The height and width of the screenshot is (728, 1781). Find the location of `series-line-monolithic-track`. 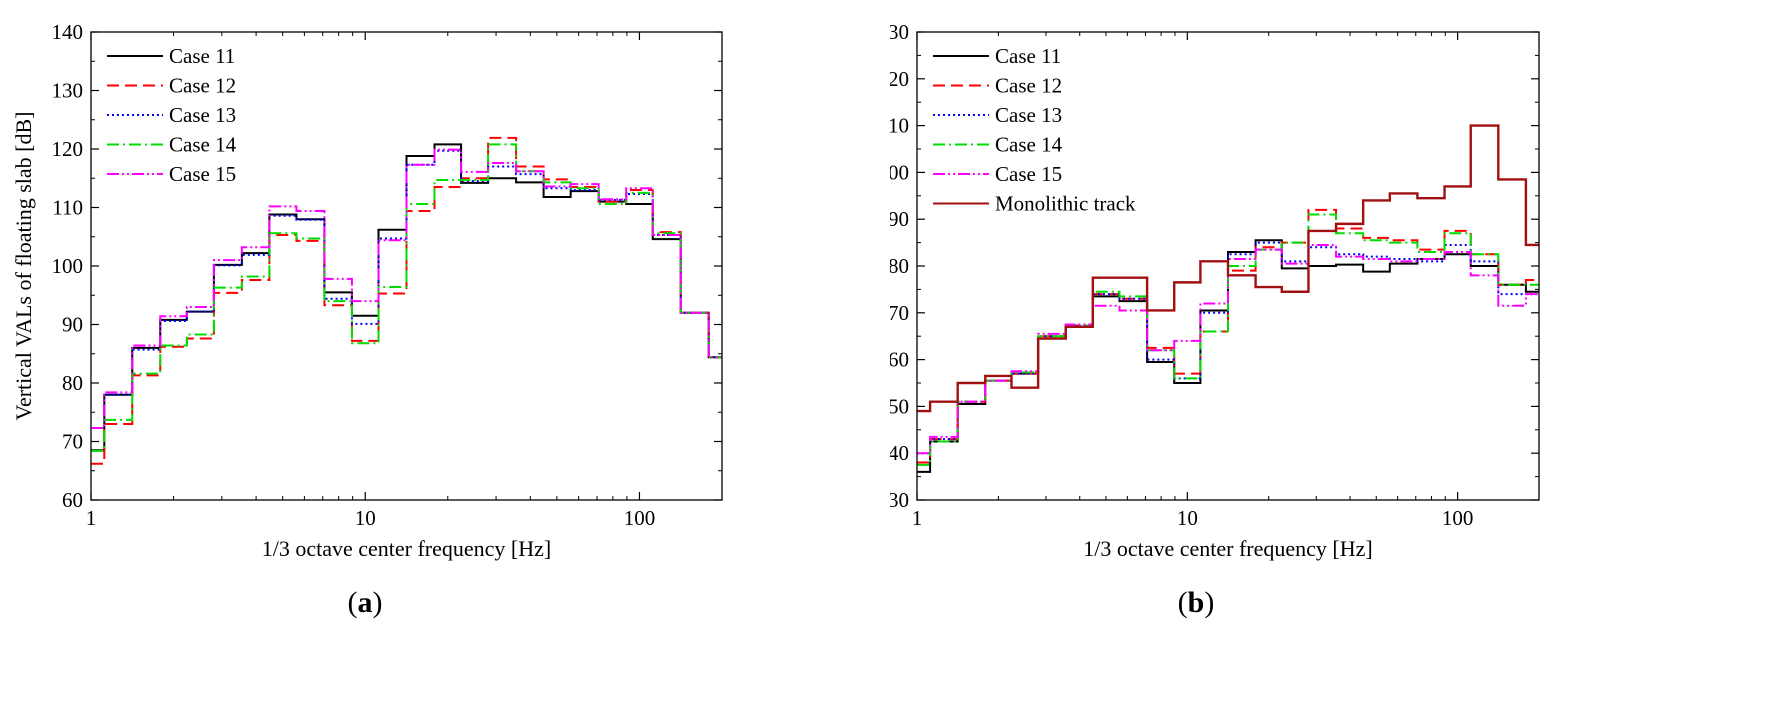

series-line-monolithic-track is located at coordinates (1228, 268).